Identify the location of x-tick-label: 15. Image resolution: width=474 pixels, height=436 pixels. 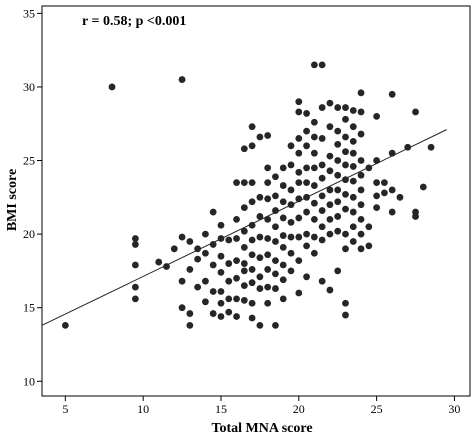
(221, 409).